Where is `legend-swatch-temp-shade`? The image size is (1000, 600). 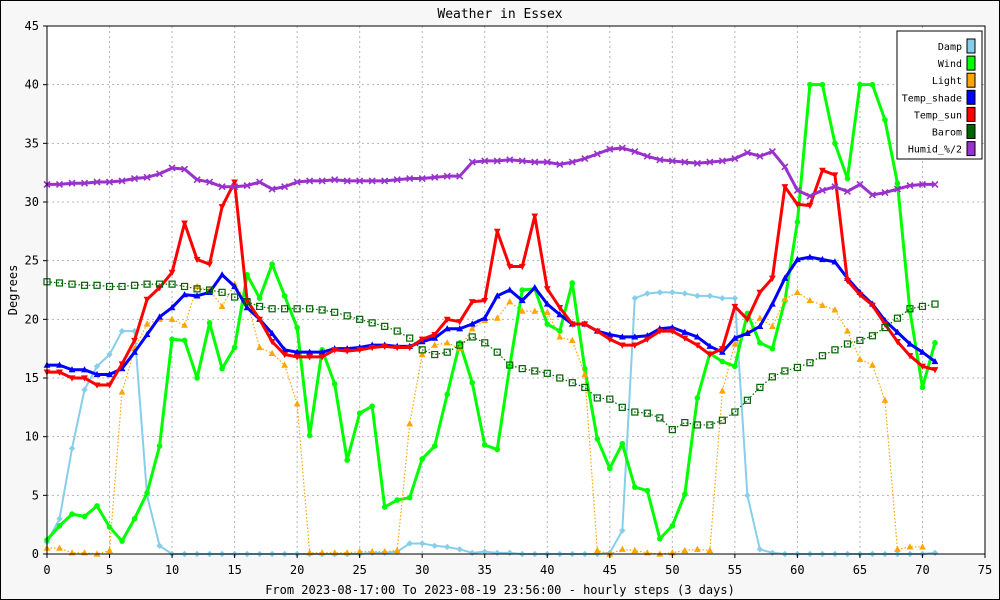 legend-swatch-temp-shade is located at coordinates (971, 97).